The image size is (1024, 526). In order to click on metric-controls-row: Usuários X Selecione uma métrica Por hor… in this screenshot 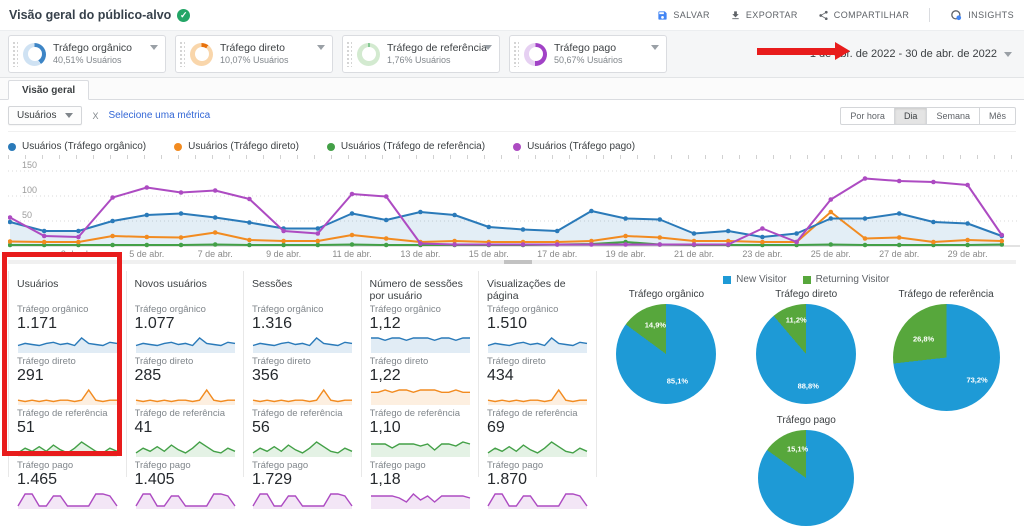, I will do `click(512, 119)`.